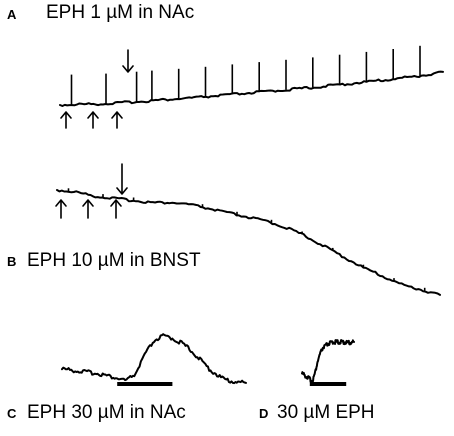 The image size is (454, 436). I want to click on panel-d-response, so click(328, 361).